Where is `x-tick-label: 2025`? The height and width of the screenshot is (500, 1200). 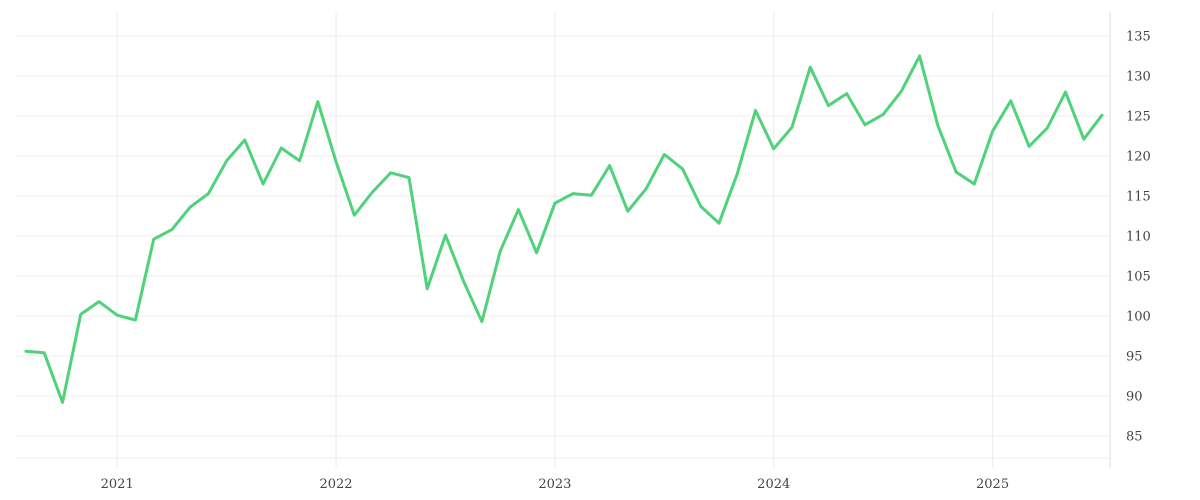
x-tick-label: 2025 is located at coordinates (992, 484).